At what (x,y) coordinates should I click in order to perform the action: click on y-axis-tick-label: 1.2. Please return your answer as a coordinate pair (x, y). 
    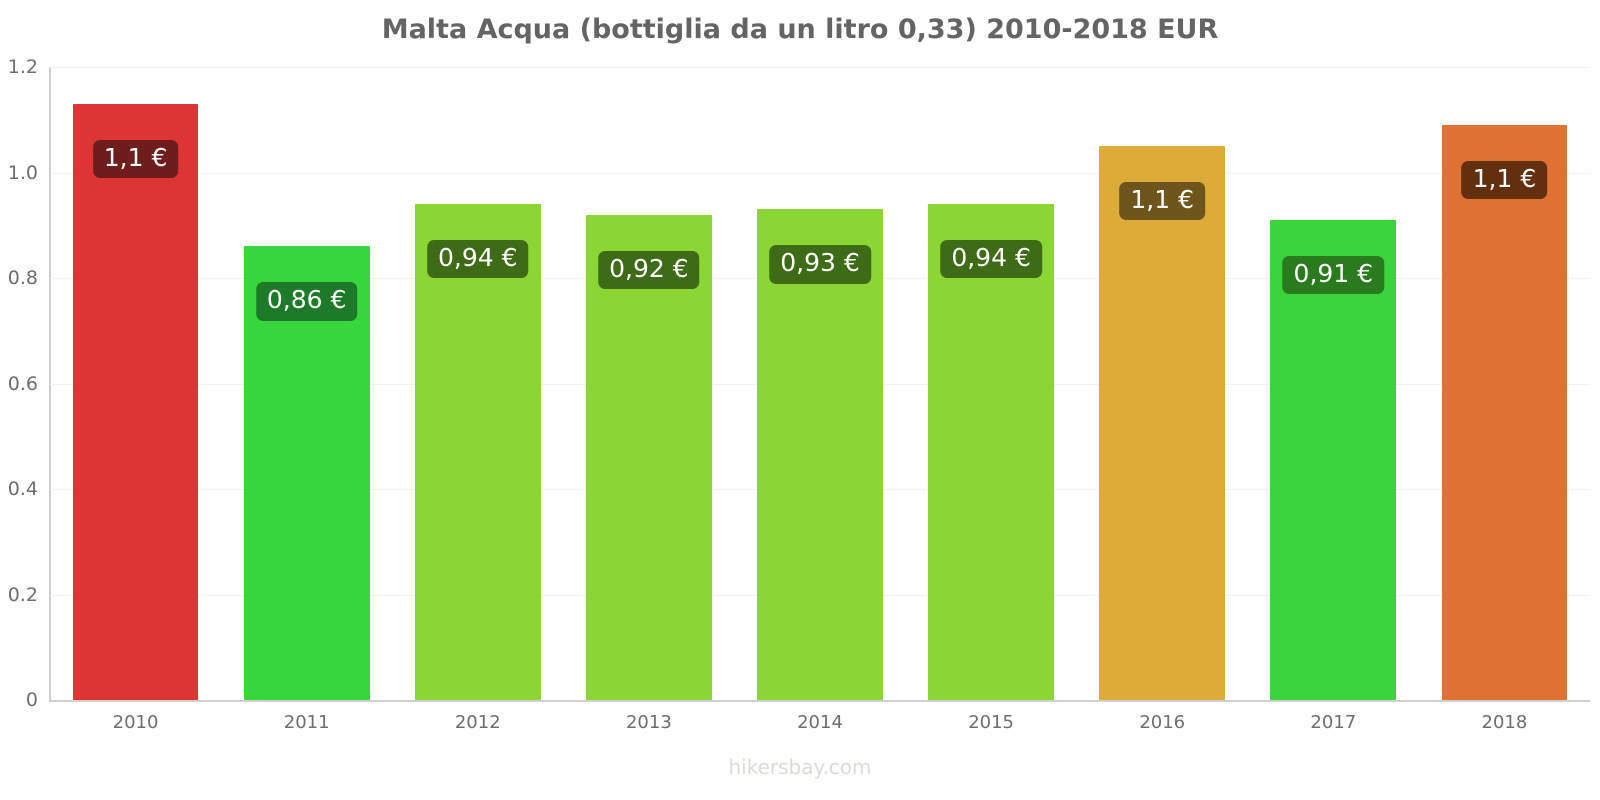
    Looking at the image, I should click on (22, 67).